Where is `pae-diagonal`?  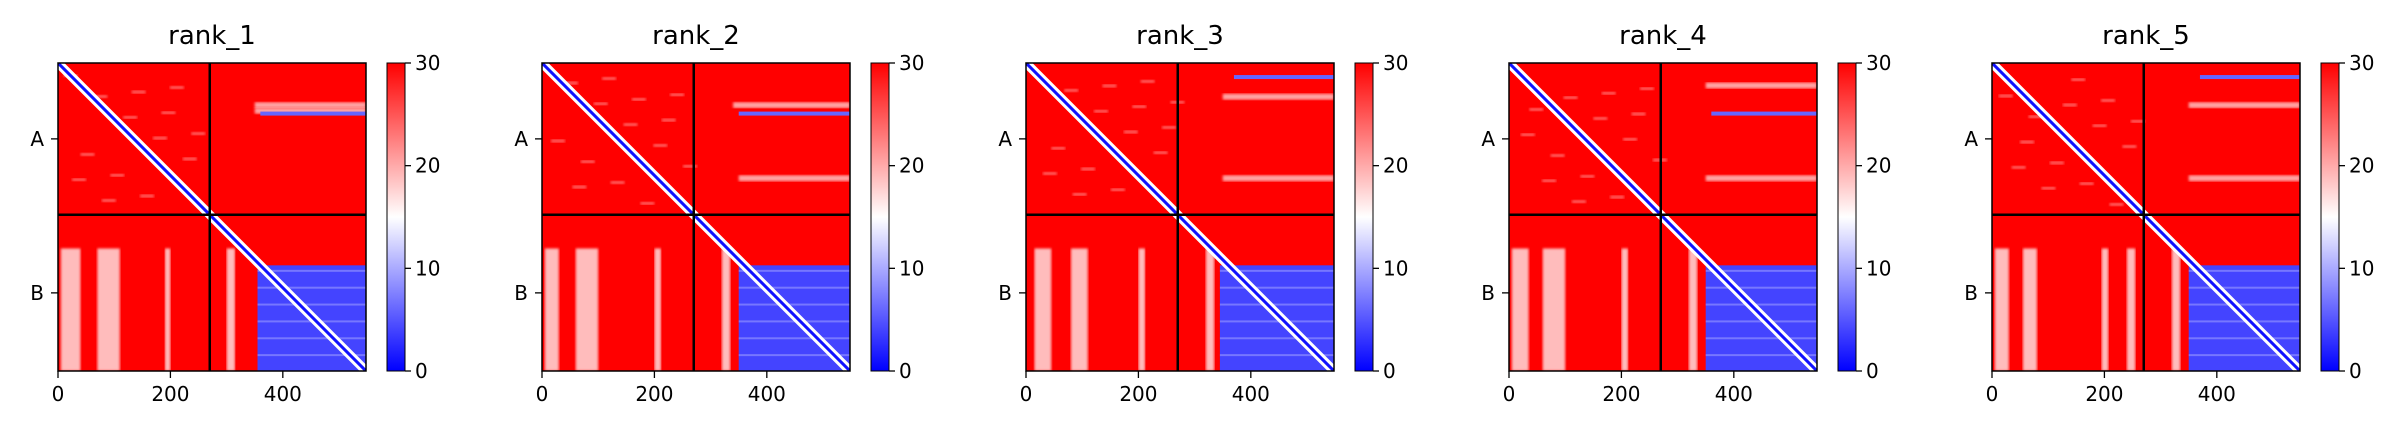
pae-diagonal is located at coordinates (1663, 217).